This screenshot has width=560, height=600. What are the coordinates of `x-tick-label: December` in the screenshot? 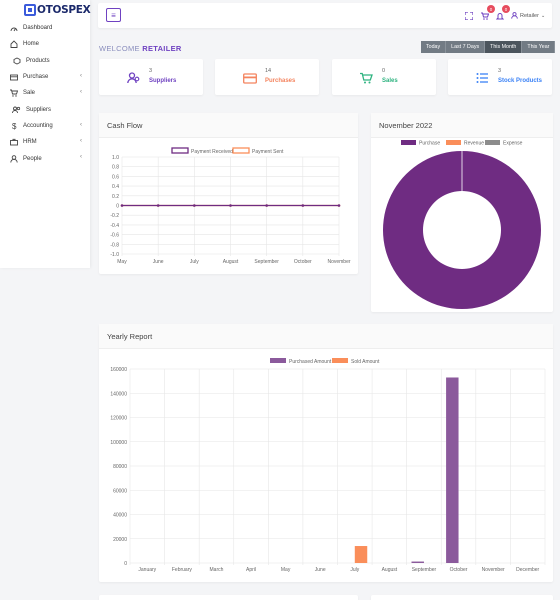 It's located at (527, 570).